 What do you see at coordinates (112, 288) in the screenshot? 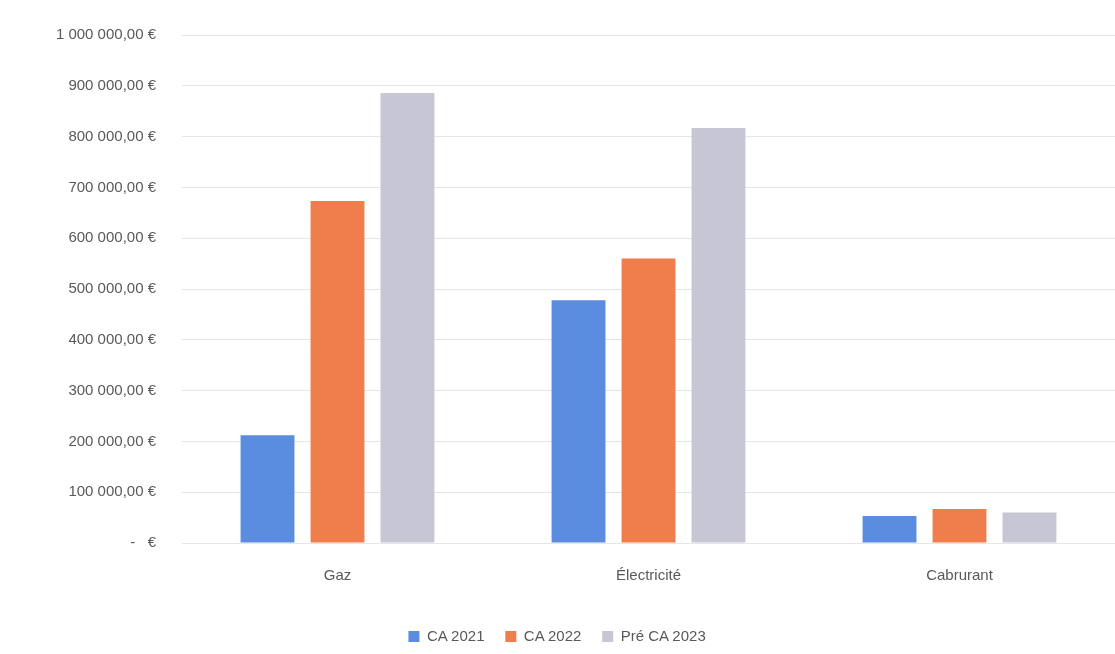
I see `y-tick-label: 500 000,00 €` at bounding box center [112, 288].